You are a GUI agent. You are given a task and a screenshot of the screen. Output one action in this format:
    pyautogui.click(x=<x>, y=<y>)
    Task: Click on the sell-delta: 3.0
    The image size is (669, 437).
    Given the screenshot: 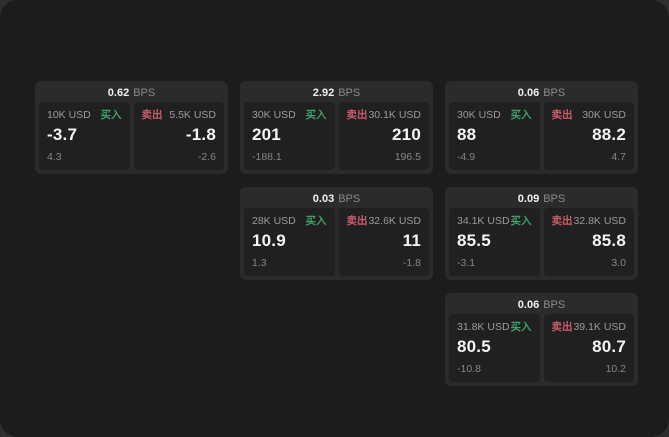 What is the action you would take?
    pyautogui.click(x=618, y=263)
    